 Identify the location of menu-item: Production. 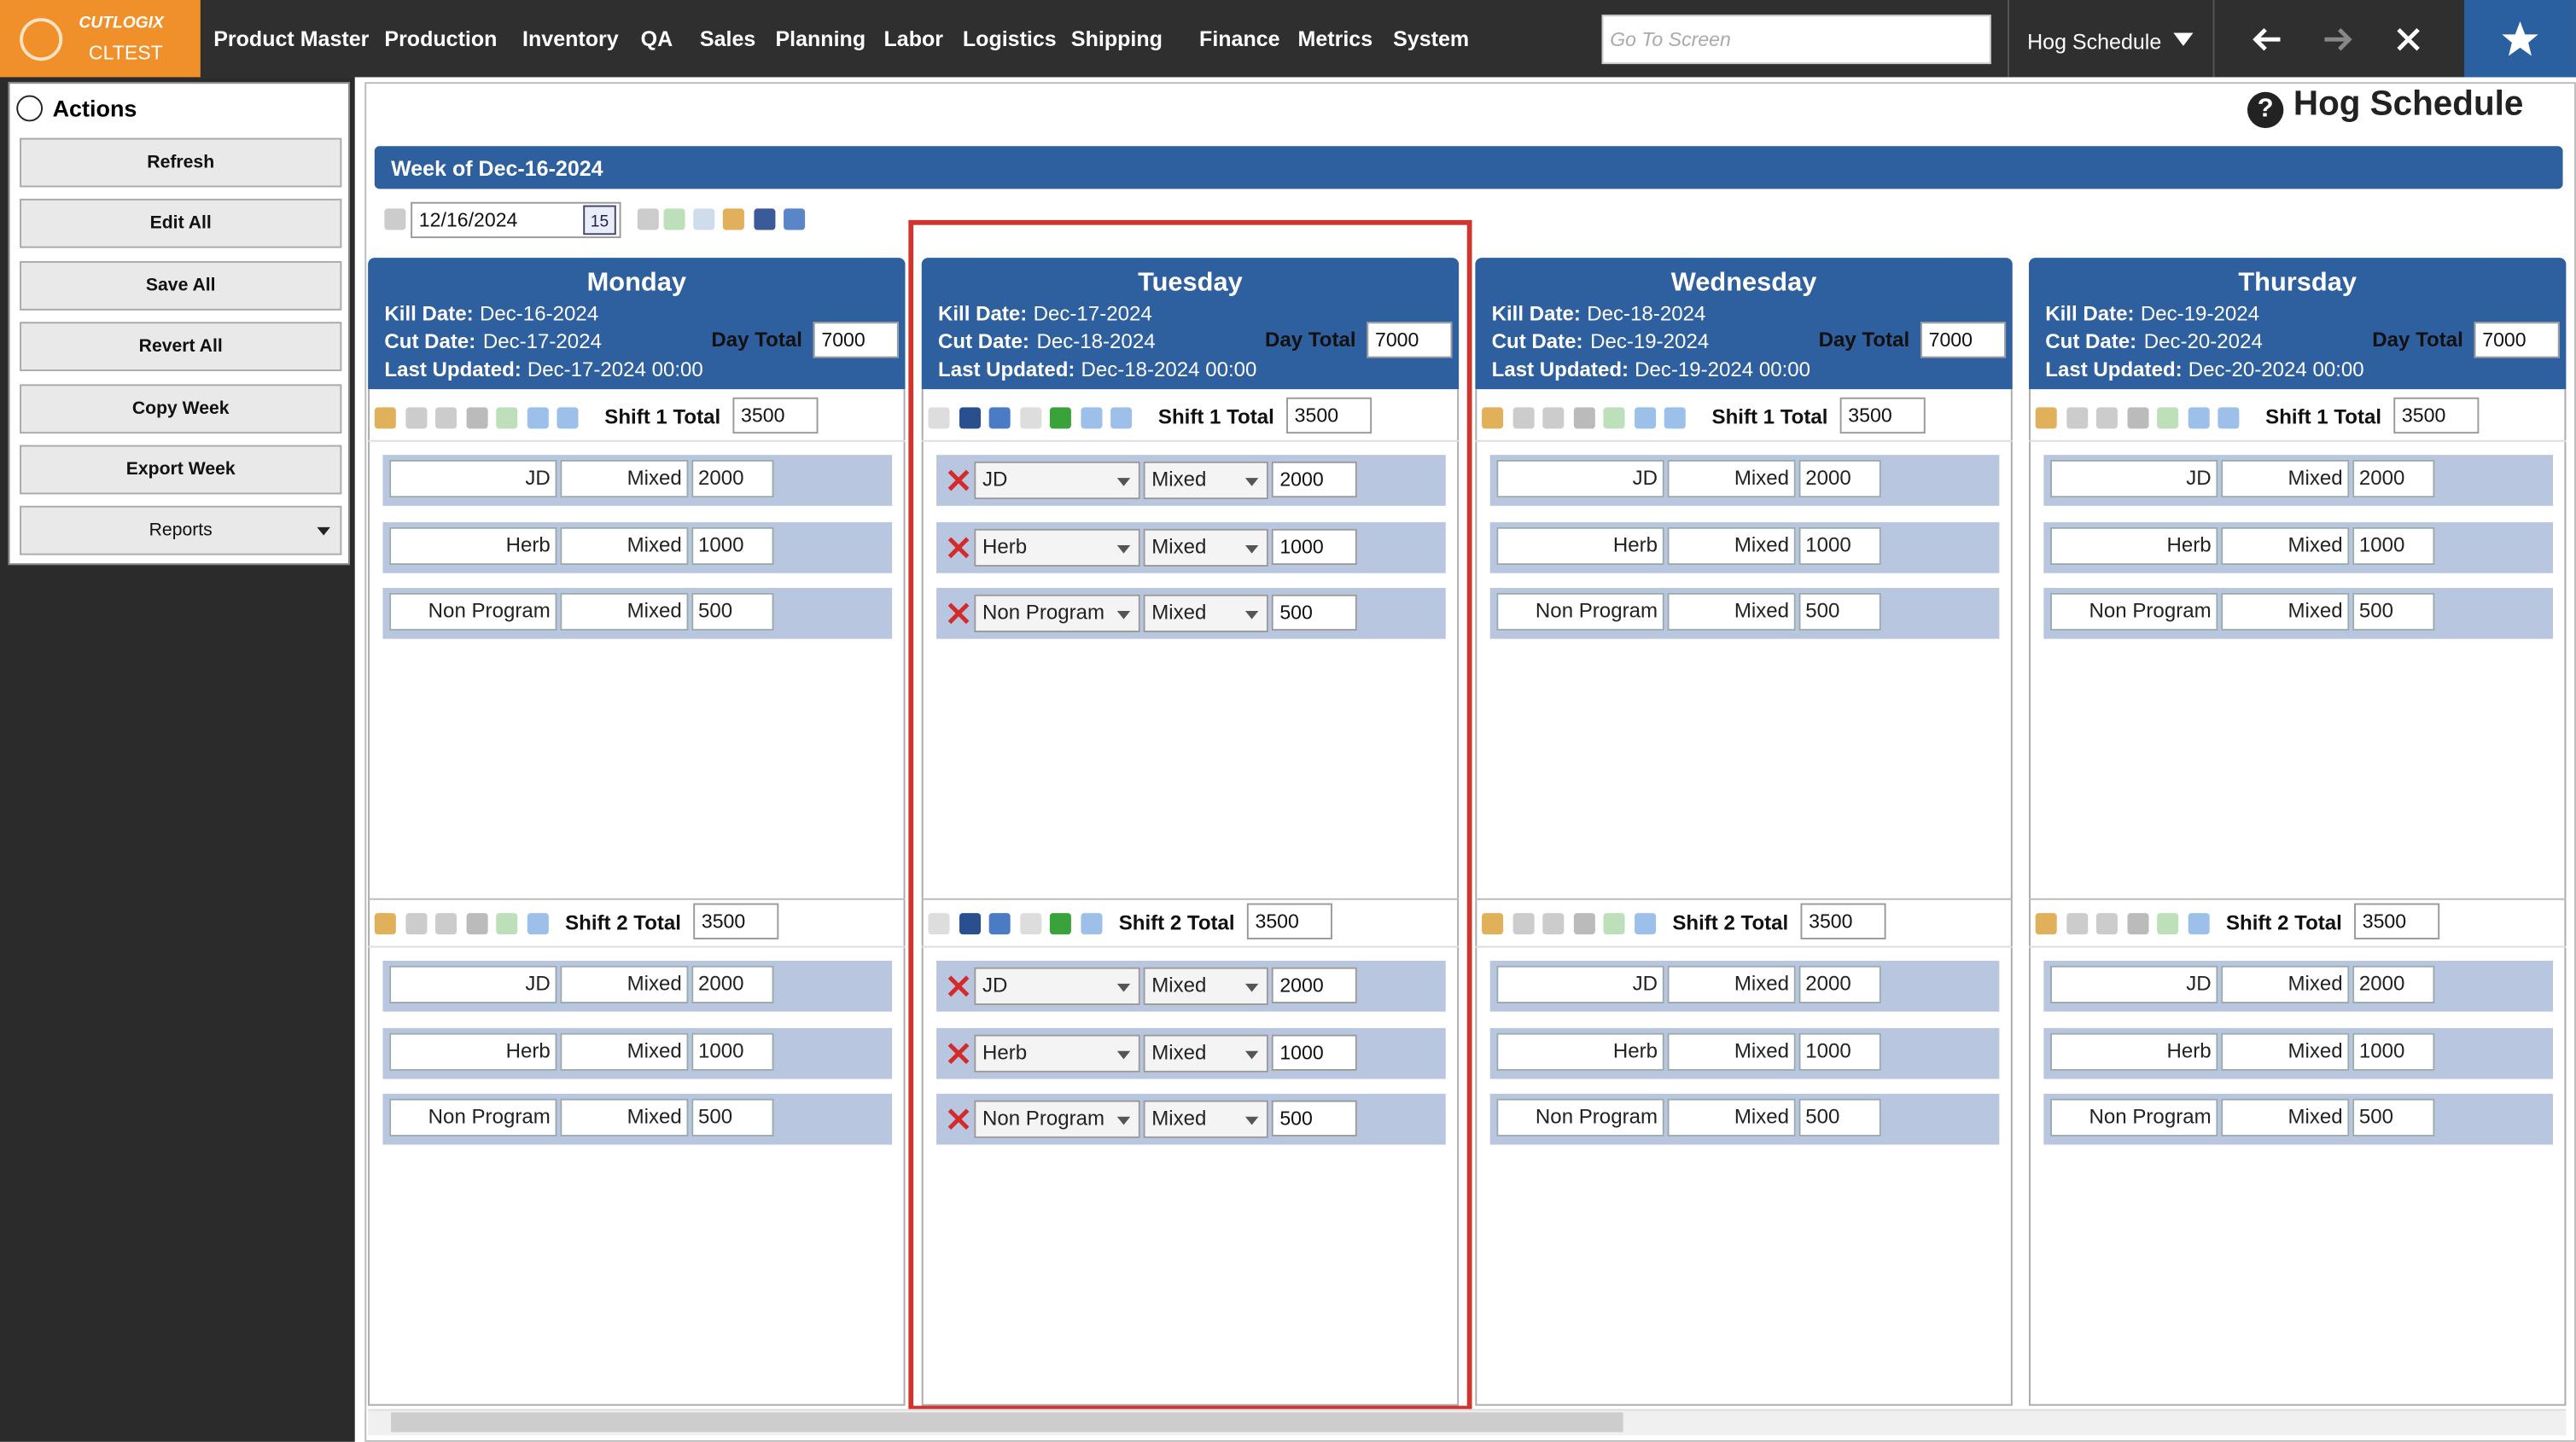
(441, 38).